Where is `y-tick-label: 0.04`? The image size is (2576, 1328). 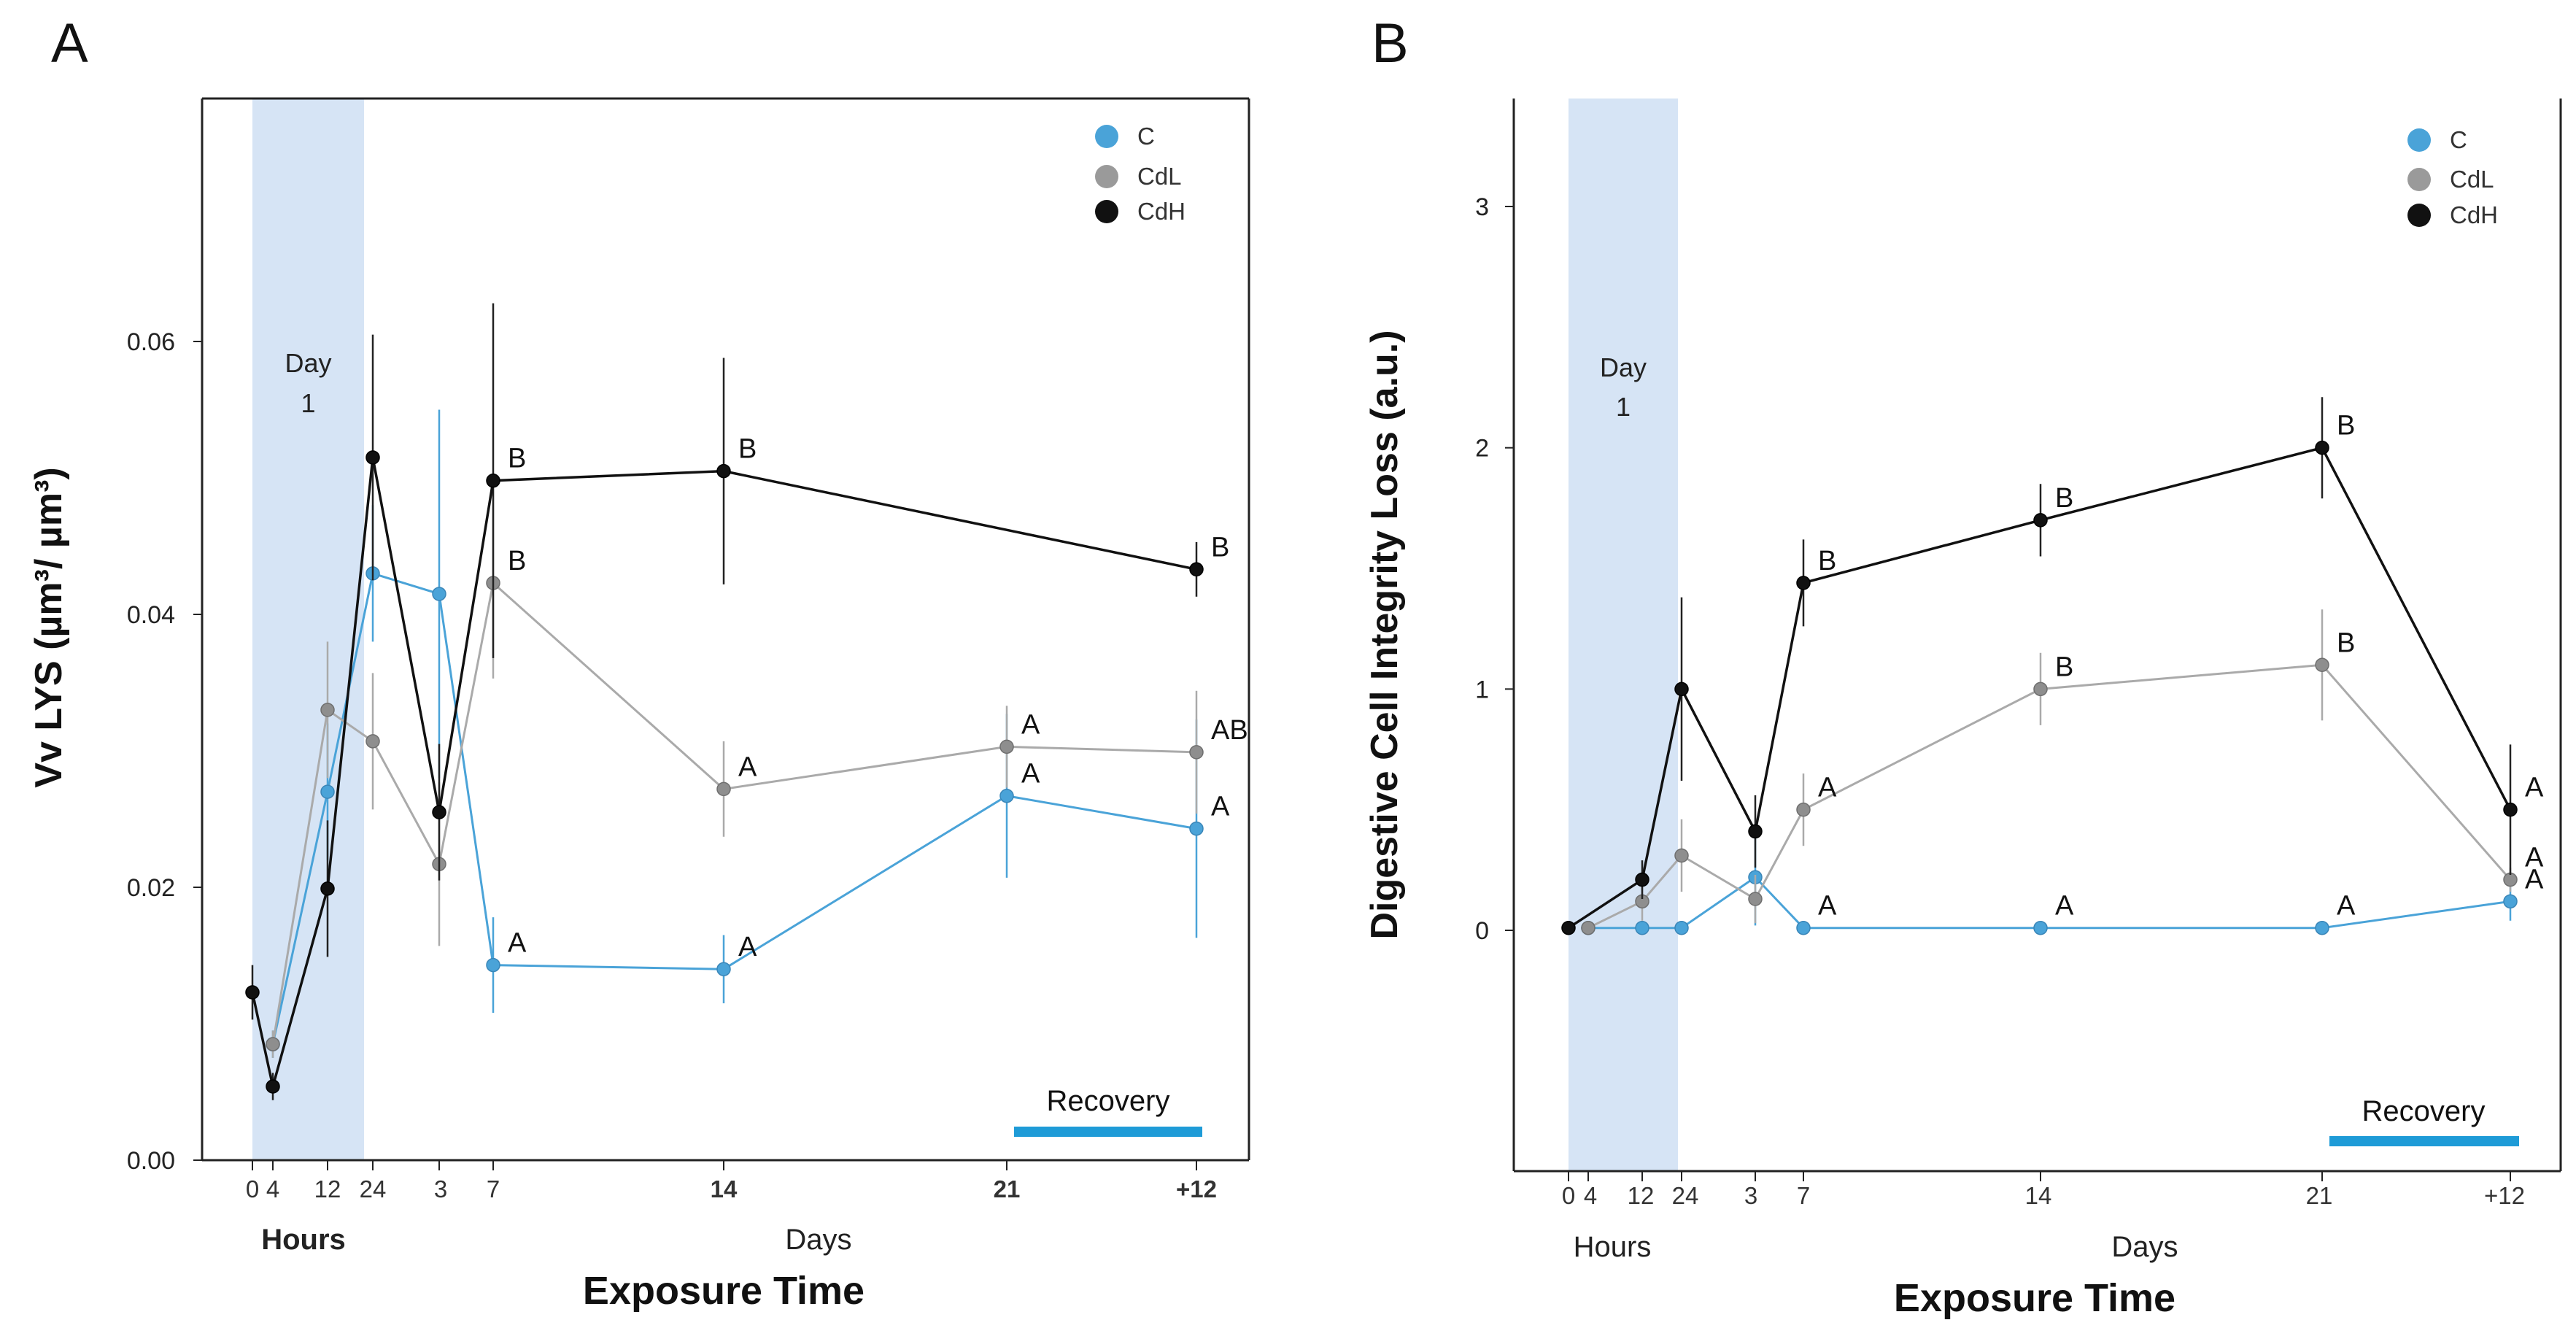
y-tick-label: 0.04 is located at coordinates (151, 615).